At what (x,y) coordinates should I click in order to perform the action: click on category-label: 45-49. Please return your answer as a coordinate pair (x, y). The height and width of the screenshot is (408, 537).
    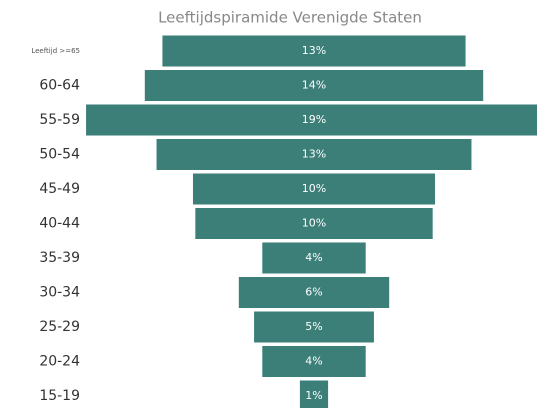
    Looking at the image, I should click on (59, 189).